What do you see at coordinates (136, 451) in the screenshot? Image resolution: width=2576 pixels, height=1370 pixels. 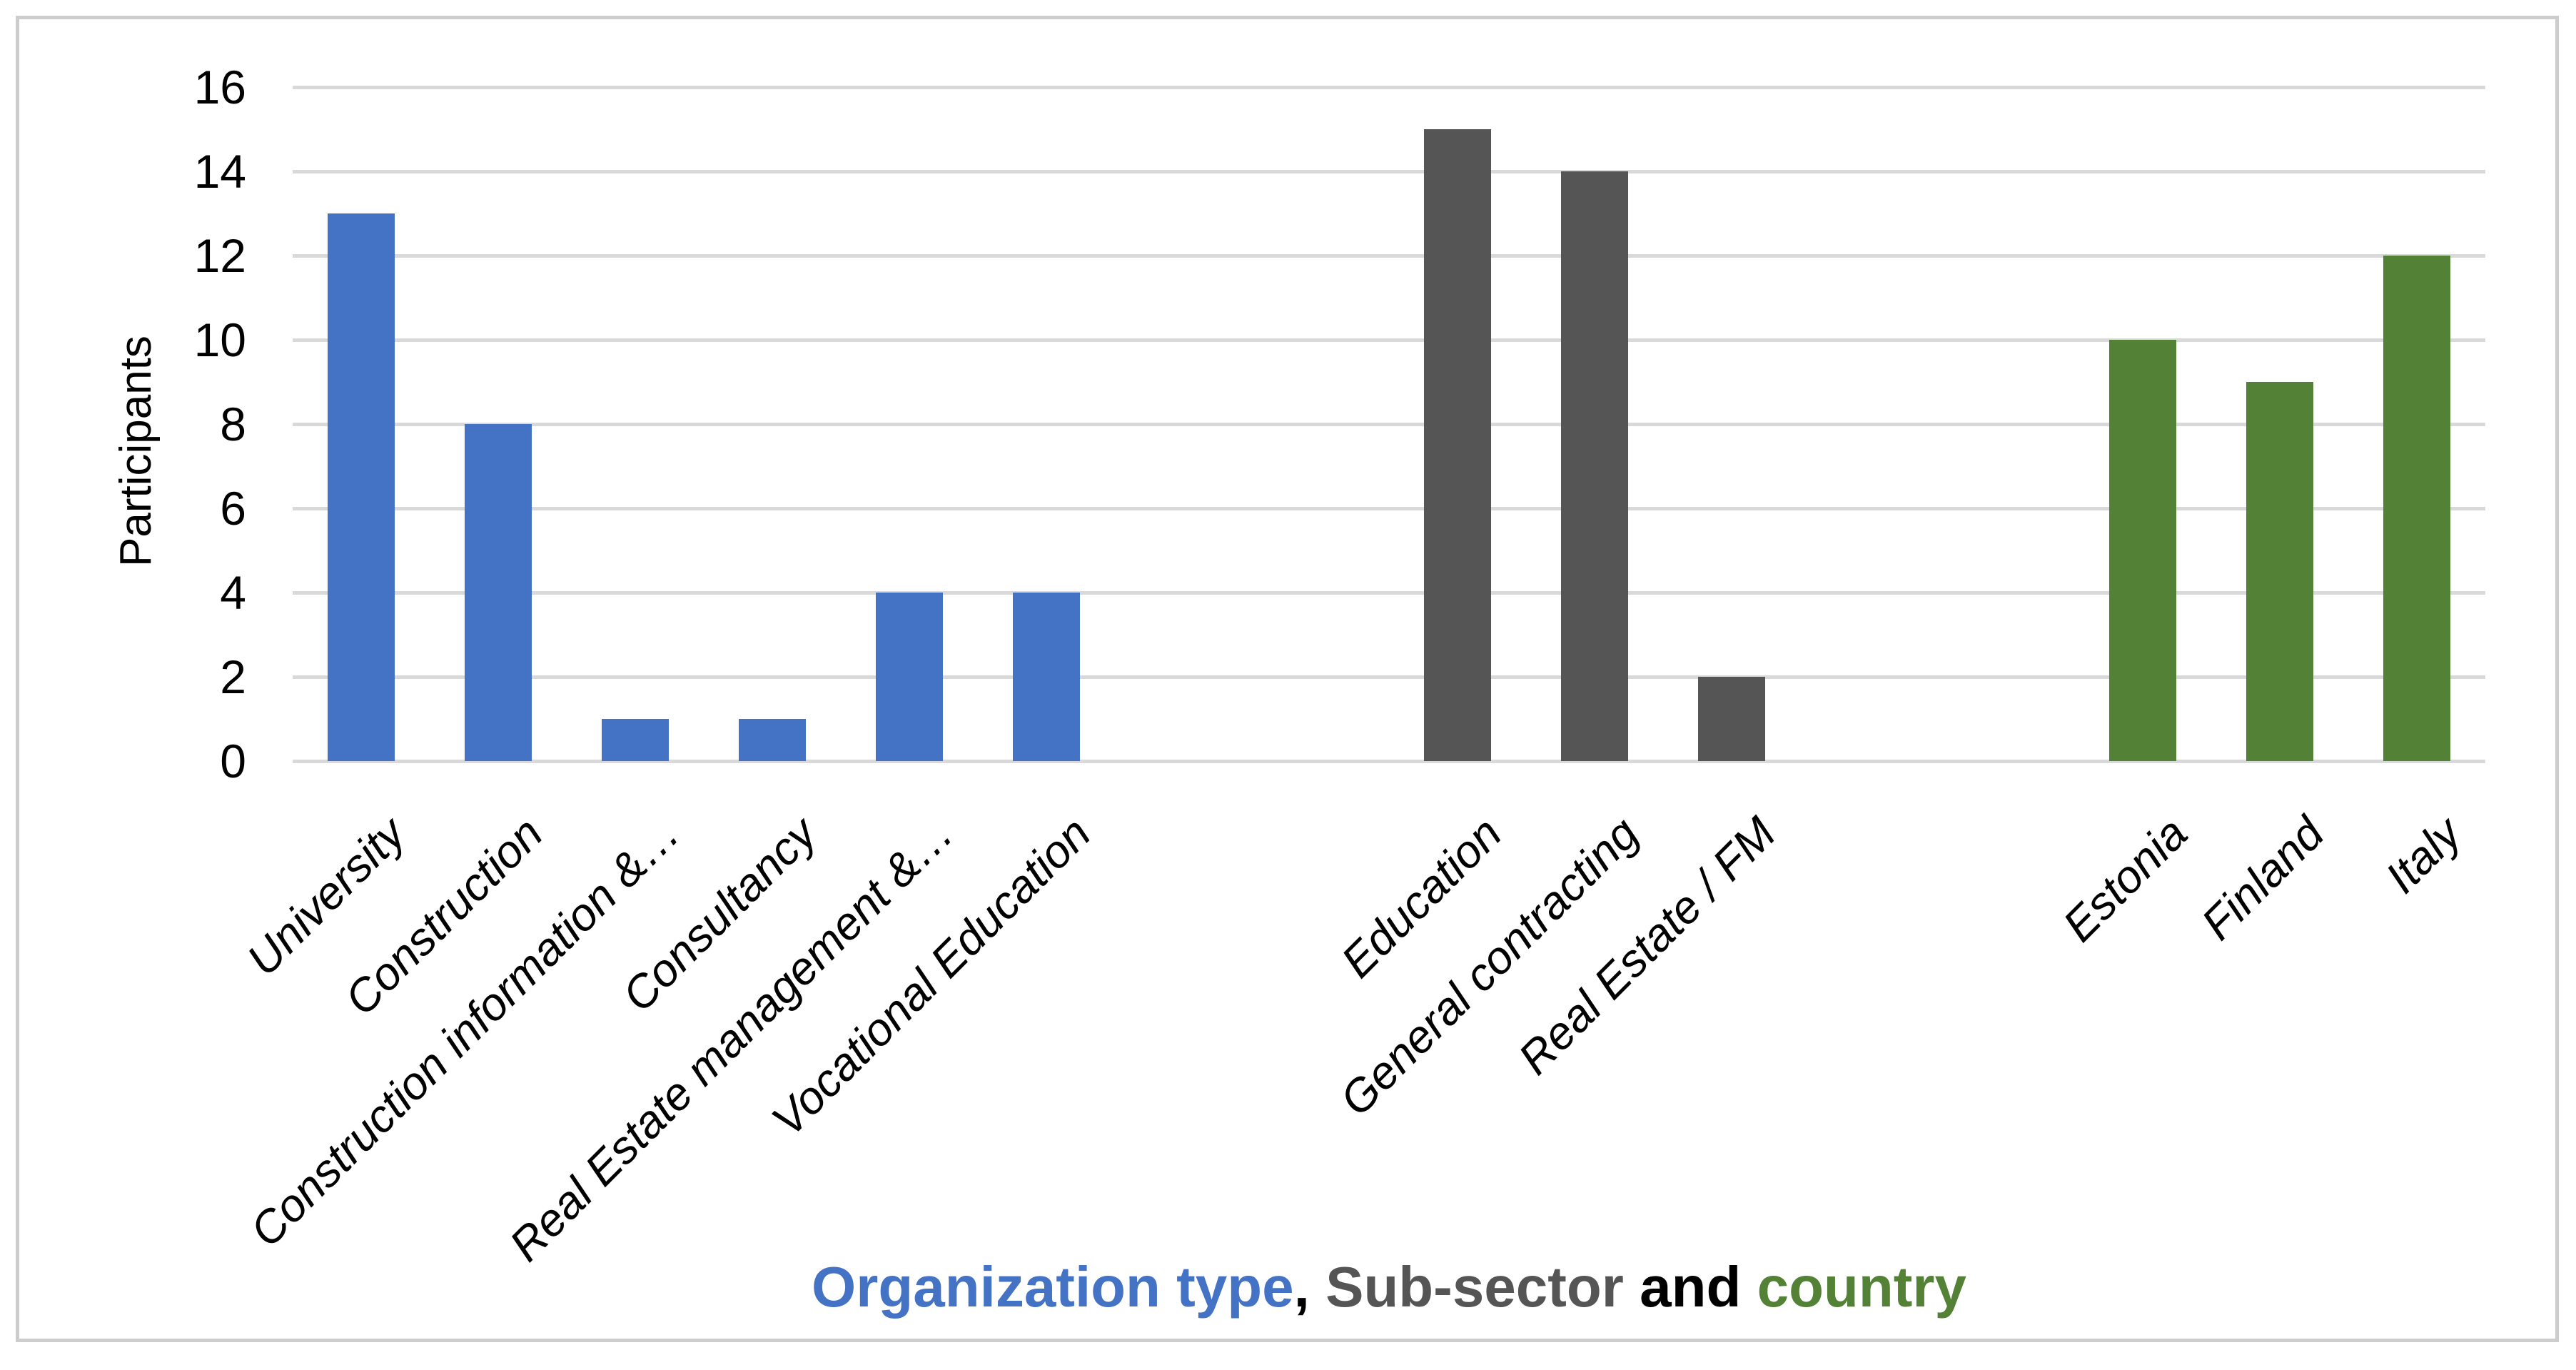 I see `y-axis-title: Participants` at bounding box center [136, 451].